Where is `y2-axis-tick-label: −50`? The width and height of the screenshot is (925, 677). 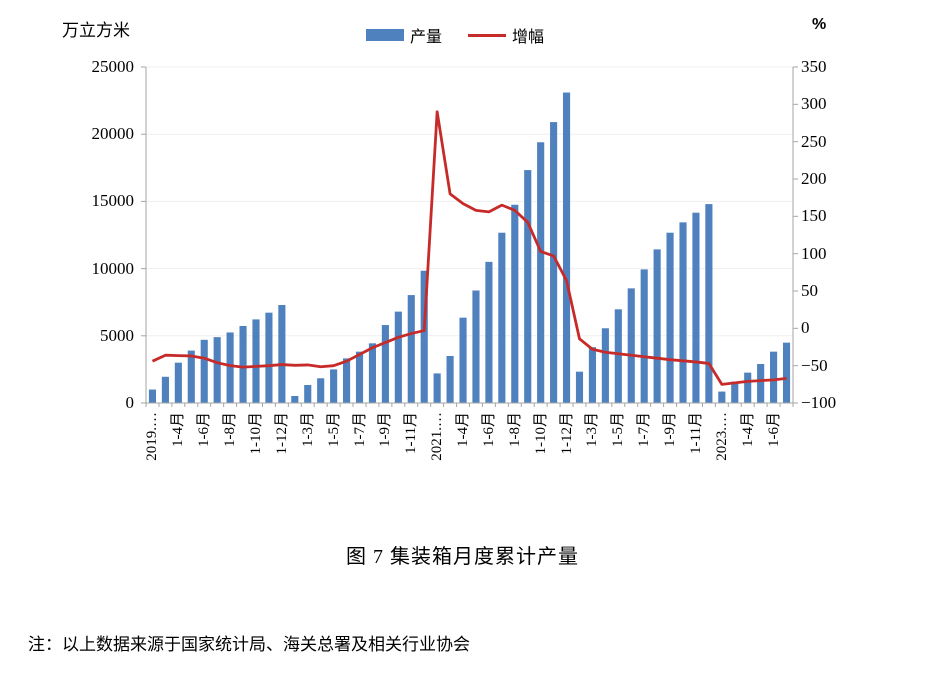
y2-axis-tick-label: −50 is located at coordinates (814, 365).